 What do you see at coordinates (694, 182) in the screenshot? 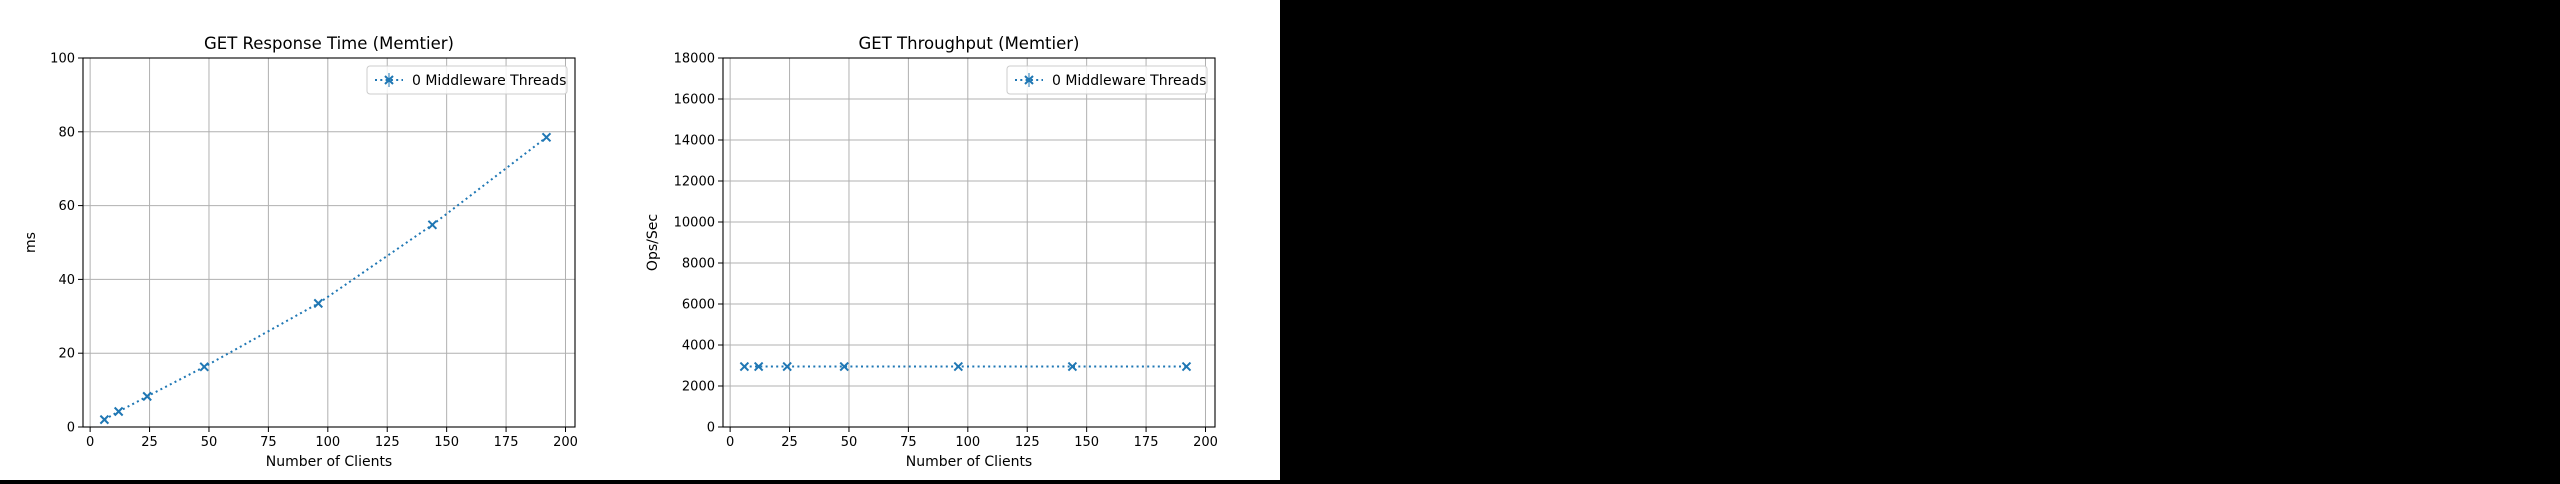
I see `throughput-y-tick-label: 12000` at bounding box center [694, 182].